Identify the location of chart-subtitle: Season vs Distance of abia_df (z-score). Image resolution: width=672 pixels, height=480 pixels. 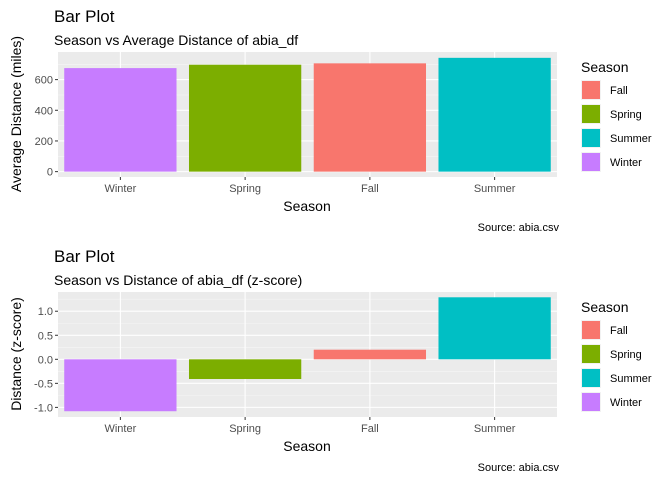
(178, 280).